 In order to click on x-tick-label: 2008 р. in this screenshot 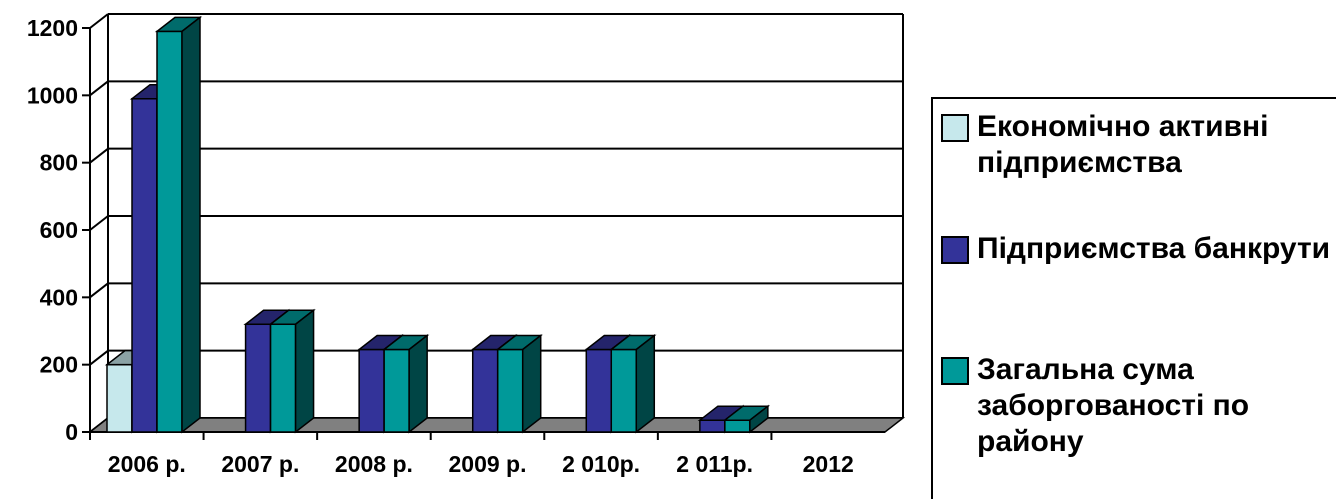, I will do `click(374, 464)`.